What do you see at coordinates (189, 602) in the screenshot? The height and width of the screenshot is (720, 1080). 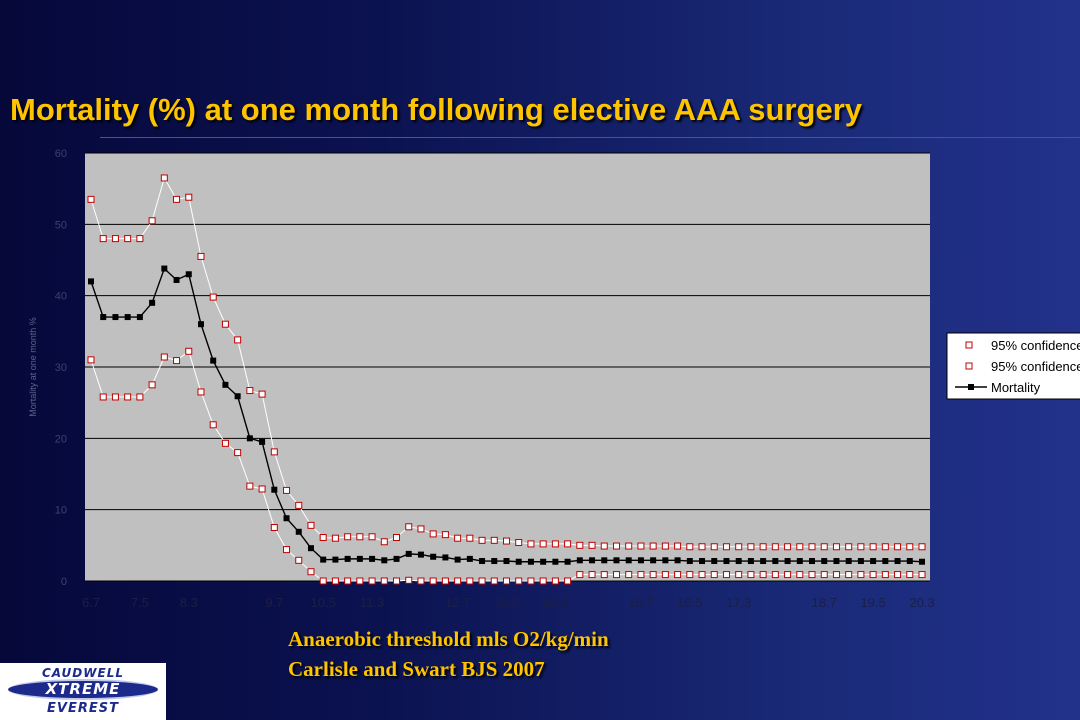 I see `x-tick-label: 8.3` at bounding box center [189, 602].